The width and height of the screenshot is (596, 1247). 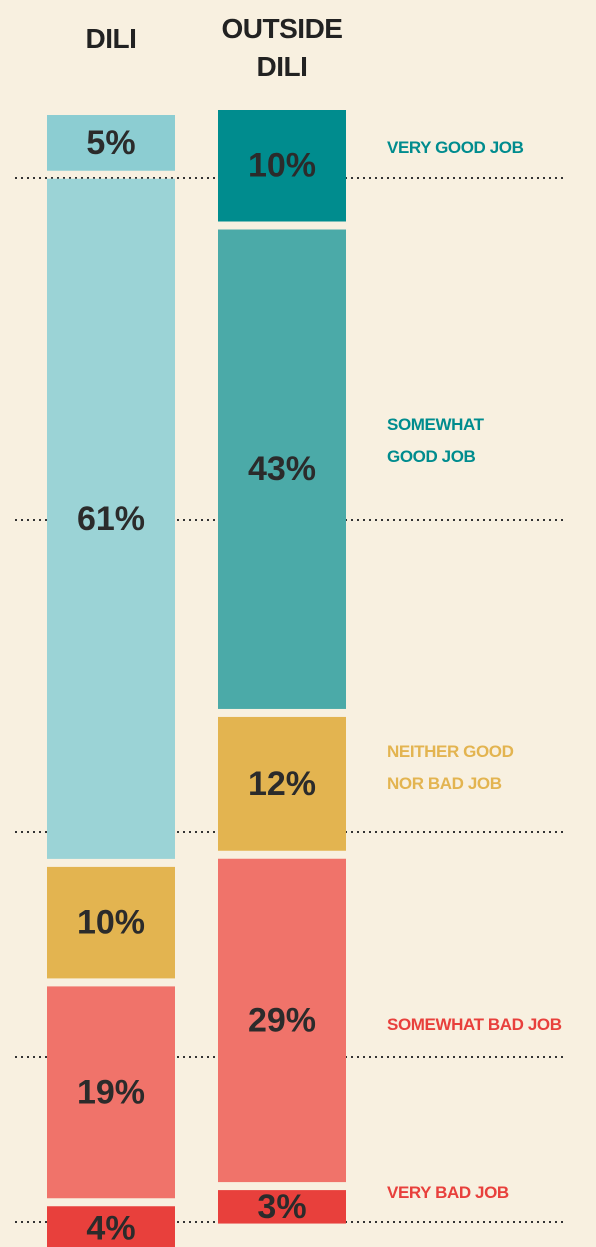 What do you see at coordinates (474, 1024) in the screenshot?
I see `legend-label: SOMEWHAT BAD JOB` at bounding box center [474, 1024].